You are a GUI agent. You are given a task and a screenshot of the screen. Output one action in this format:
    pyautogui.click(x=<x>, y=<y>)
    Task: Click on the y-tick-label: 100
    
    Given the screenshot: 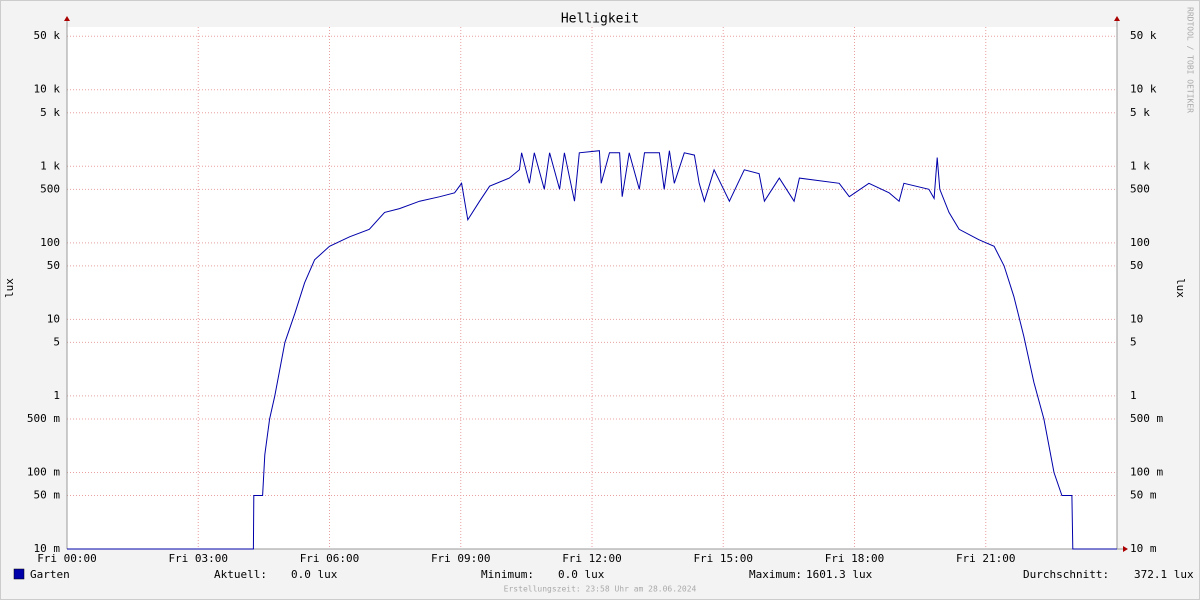 What is the action you would take?
    pyautogui.click(x=50, y=242)
    